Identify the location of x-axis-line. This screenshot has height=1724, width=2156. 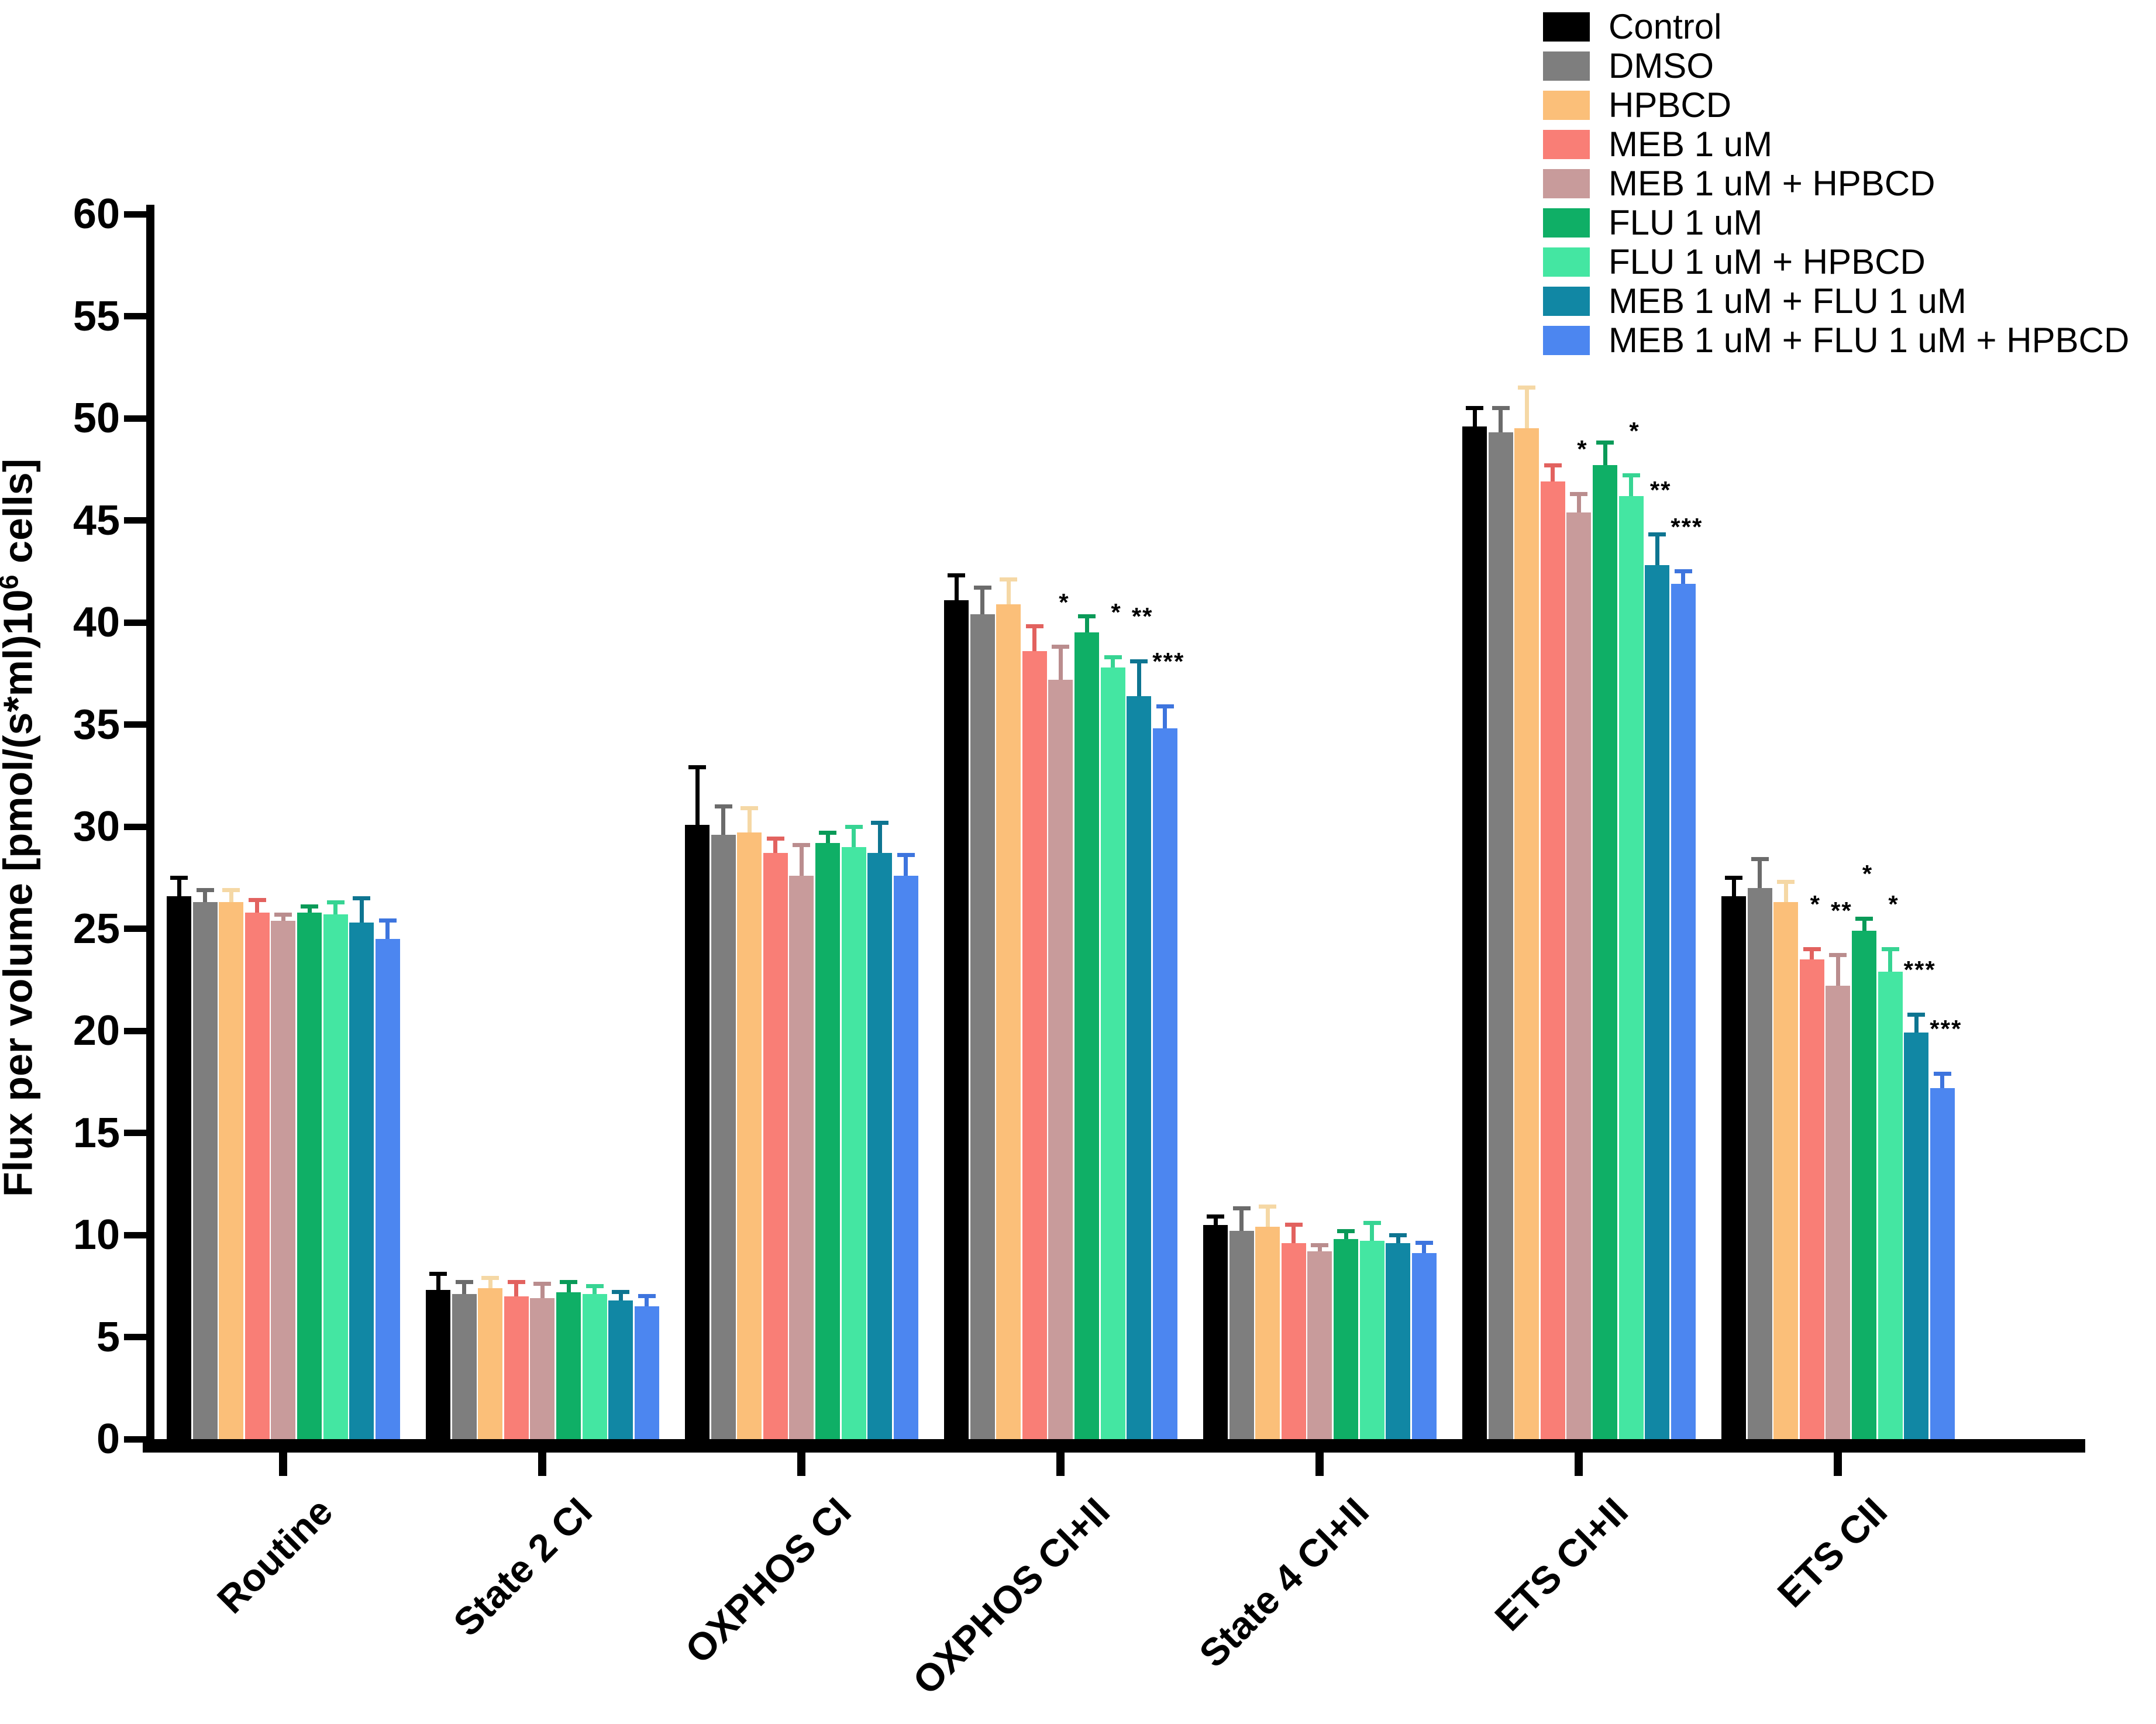
(1114, 1446).